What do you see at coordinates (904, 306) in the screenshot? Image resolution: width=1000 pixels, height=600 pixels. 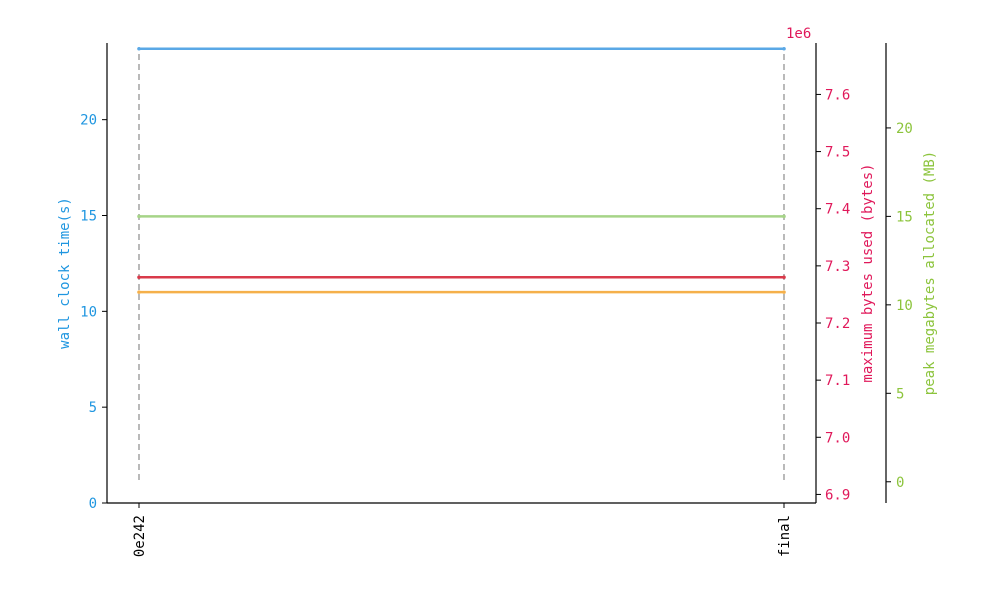 I see `right2-tick-label: 10` at bounding box center [904, 306].